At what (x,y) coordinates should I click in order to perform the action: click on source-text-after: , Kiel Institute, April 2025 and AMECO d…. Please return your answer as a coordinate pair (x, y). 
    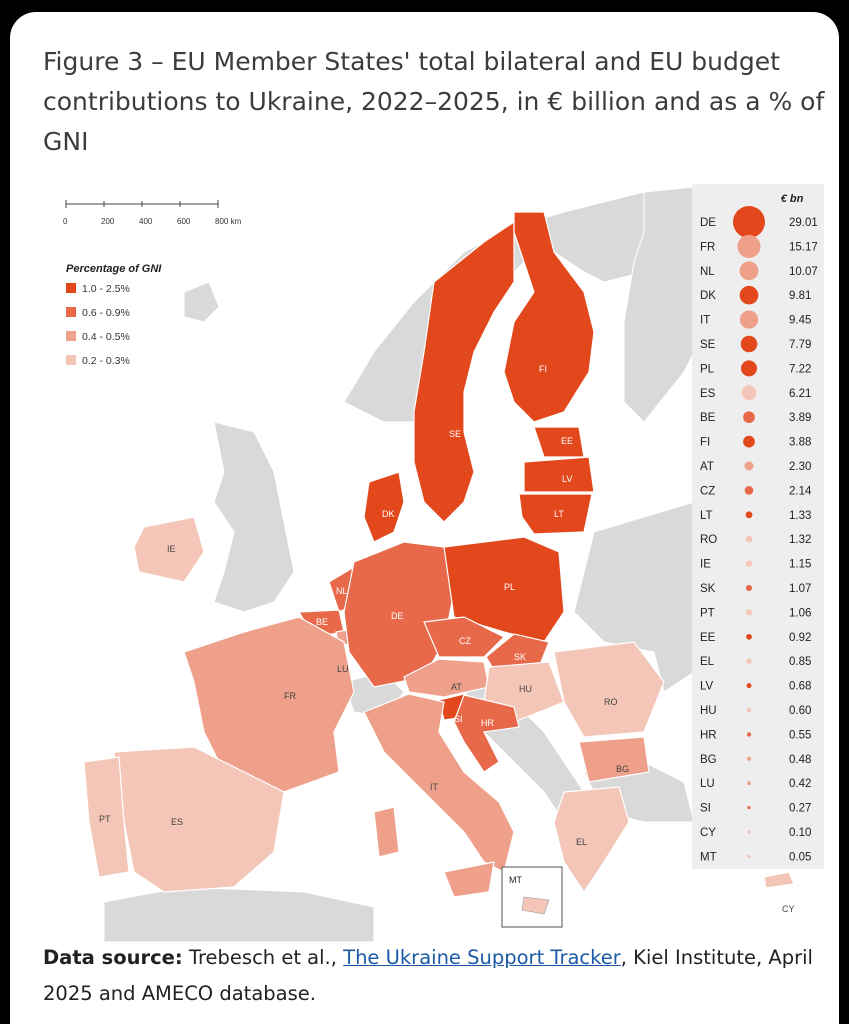
    Looking at the image, I should click on (428, 975).